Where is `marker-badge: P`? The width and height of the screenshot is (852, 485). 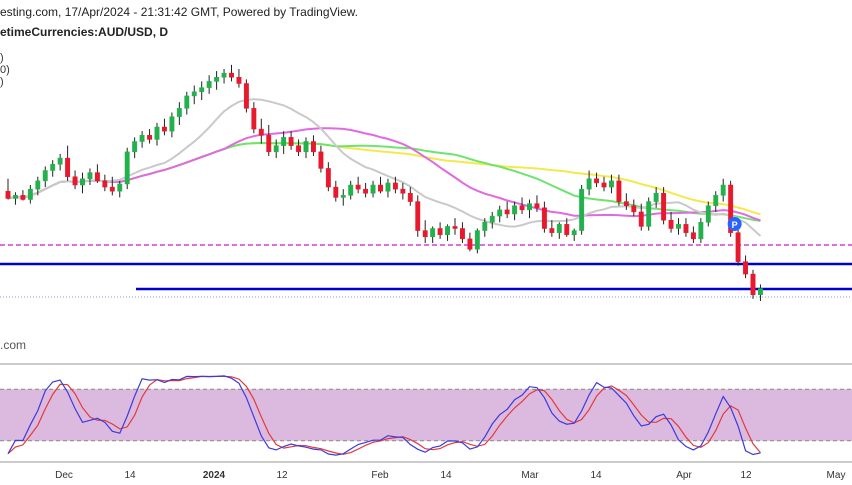
marker-badge: P is located at coordinates (734, 224).